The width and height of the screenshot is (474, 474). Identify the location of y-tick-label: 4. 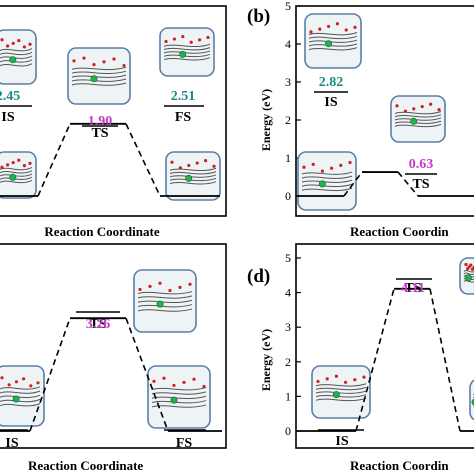
(288, 293).